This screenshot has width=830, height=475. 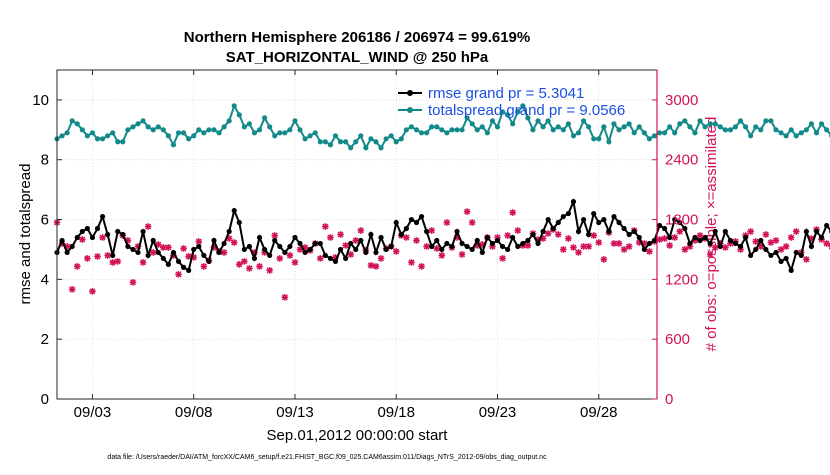 I want to click on y-tick-label-left: 4, so click(x=45, y=279).